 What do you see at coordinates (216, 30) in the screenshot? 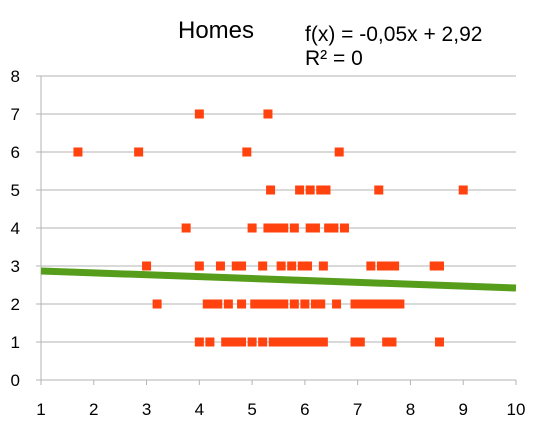
I see `chart-title: Homes` at bounding box center [216, 30].